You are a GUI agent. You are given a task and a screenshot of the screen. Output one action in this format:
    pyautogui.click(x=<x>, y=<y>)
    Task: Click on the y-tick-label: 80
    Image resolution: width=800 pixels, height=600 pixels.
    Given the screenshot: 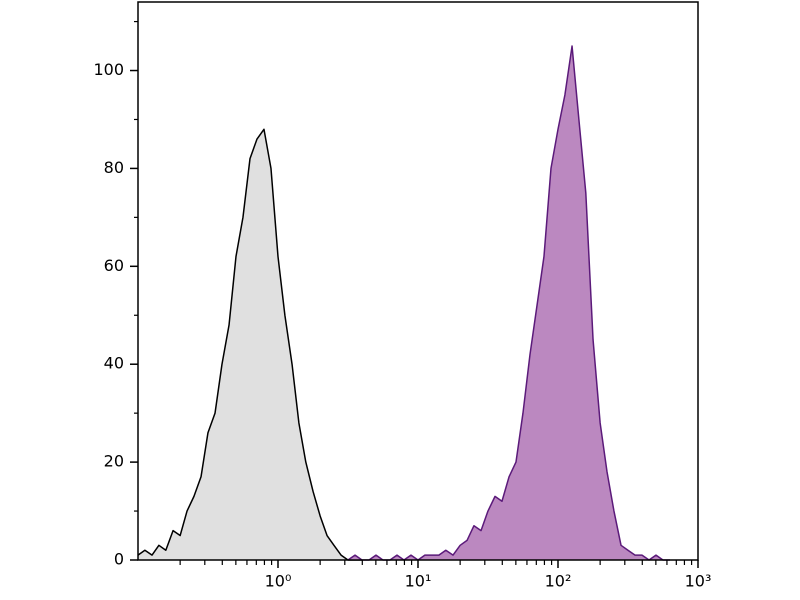 What is the action you would take?
    pyautogui.click(x=114, y=167)
    